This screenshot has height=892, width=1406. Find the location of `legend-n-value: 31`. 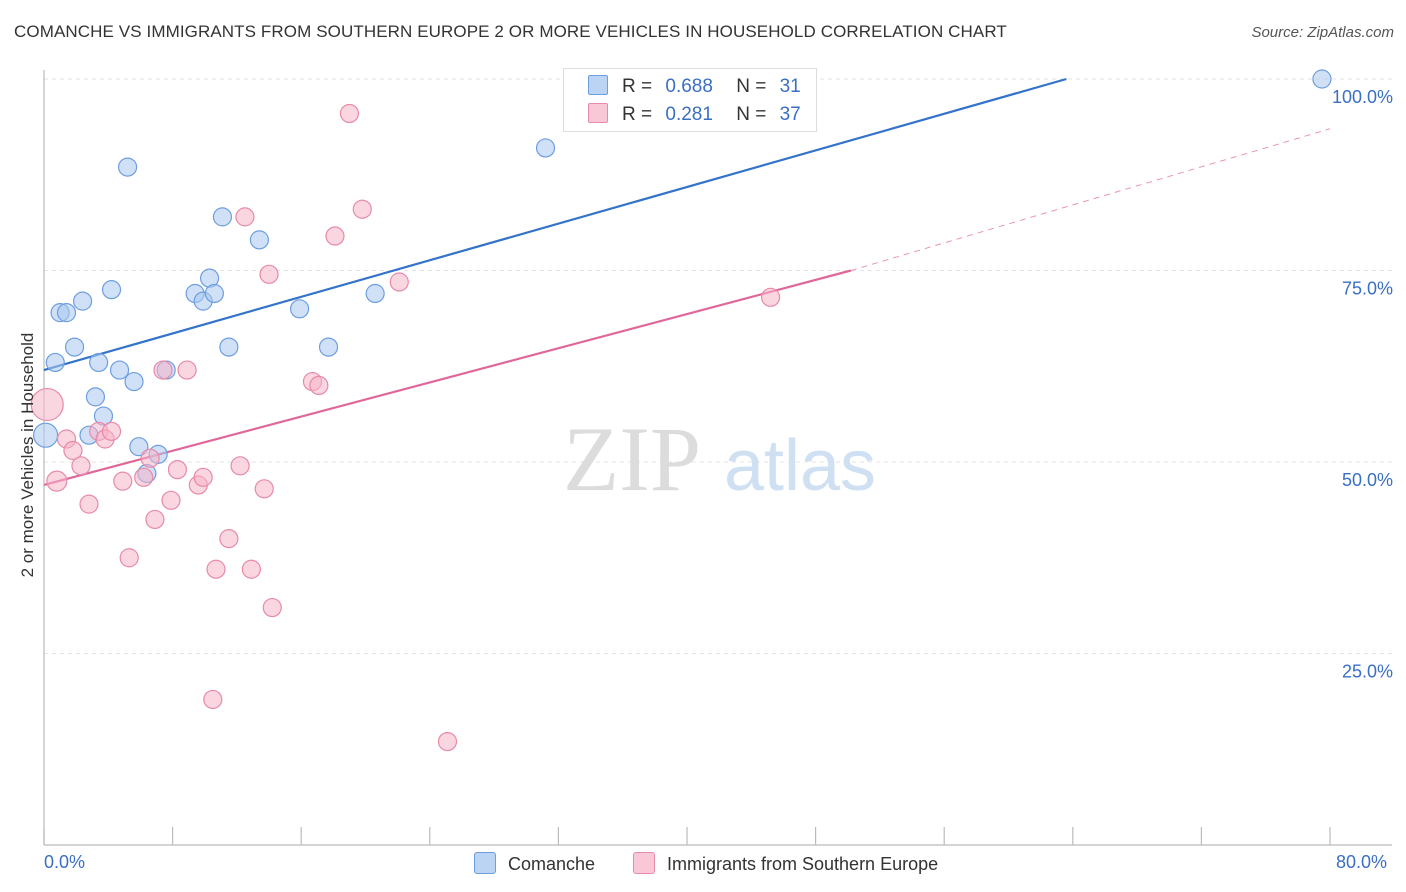

legend-n-value: 31 is located at coordinates (790, 86).